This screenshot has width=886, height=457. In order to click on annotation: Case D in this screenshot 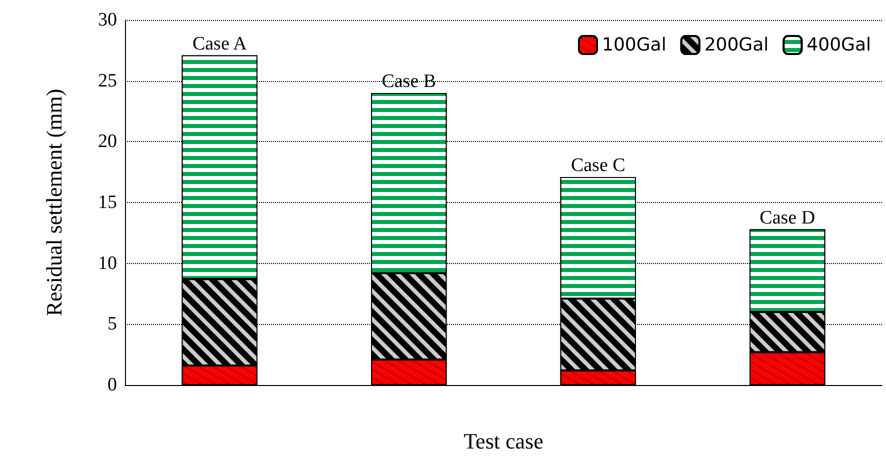, I will do `click(788, 217)`.